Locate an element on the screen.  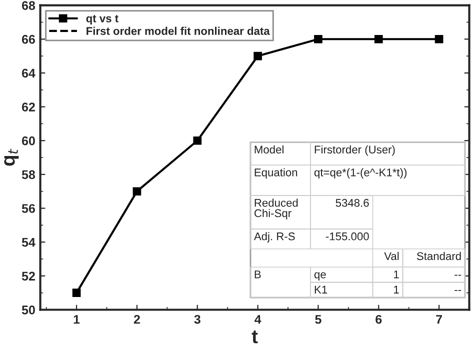
annotation: Adj. R-S is located at coordinates (274, 237).